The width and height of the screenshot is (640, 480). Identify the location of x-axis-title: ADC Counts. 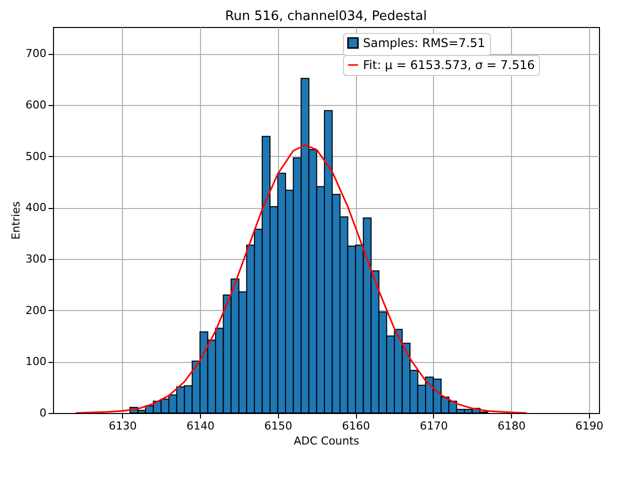
(327, 441).